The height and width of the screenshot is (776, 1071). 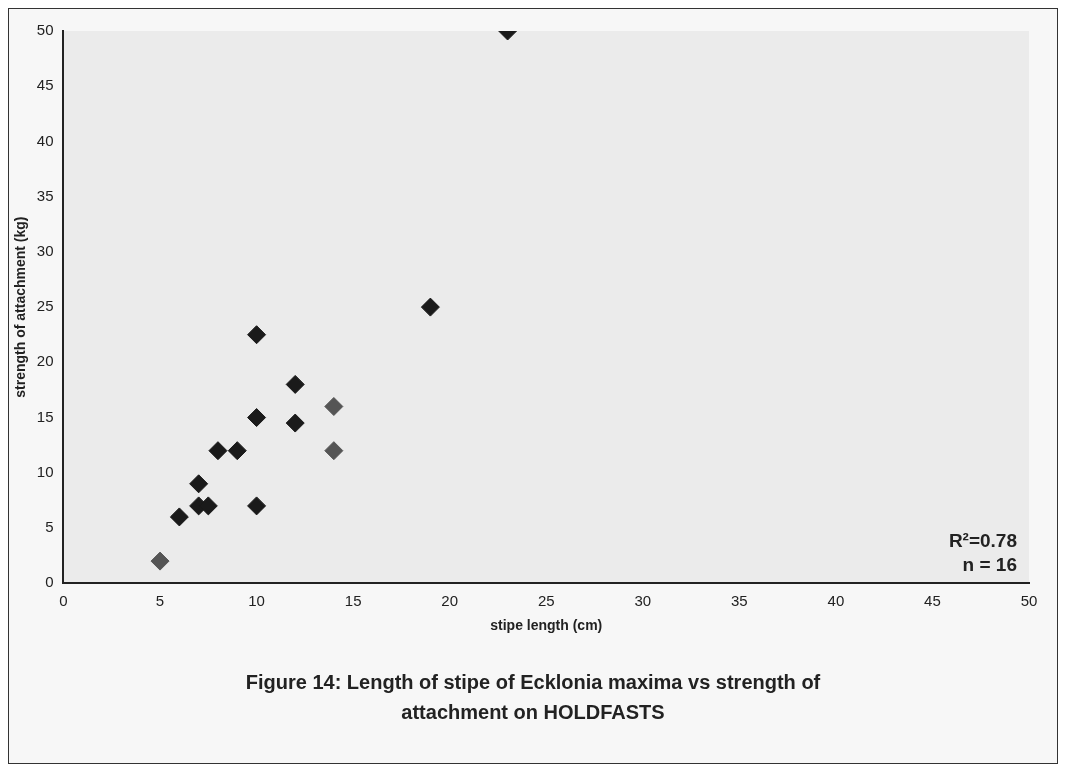 What do you see at coordinates (20, 307) in the screenshot?
I see `y-axis-title: strength of attachment (kg)` at bounding box center [20, 307].